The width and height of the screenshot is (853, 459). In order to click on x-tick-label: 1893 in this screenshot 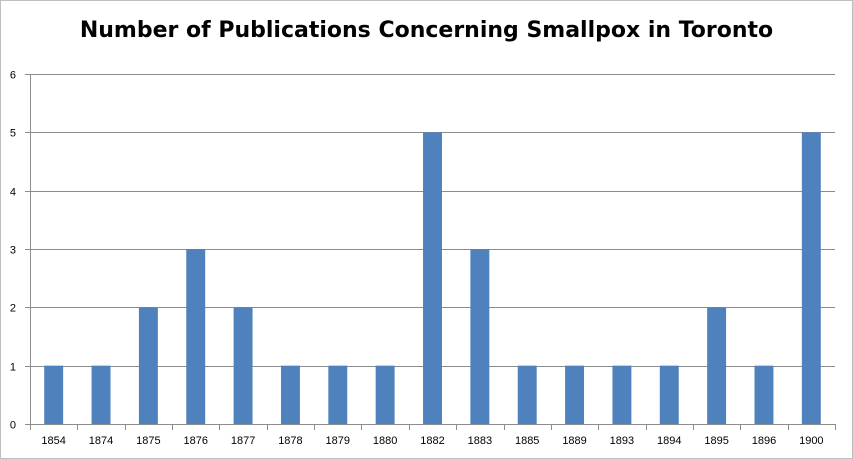, I will do `click(622, 441)`.